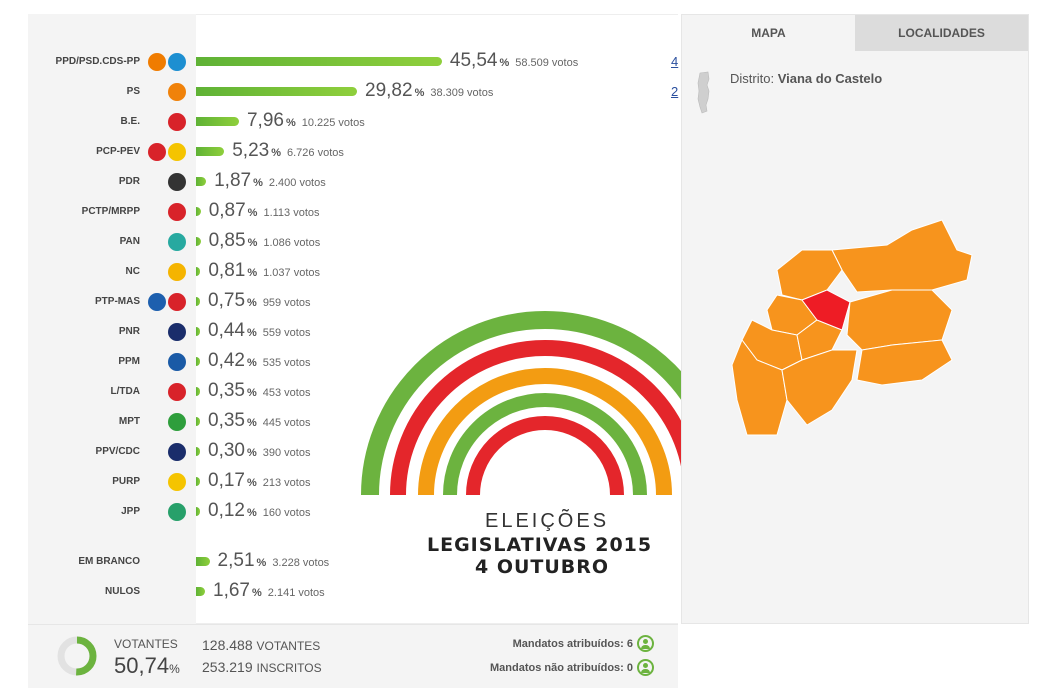  What do you see at coordinates (259, 481) in the screenshot?
I see `result-values: 0,17% 213 votos` at bounding box center [259, 481].